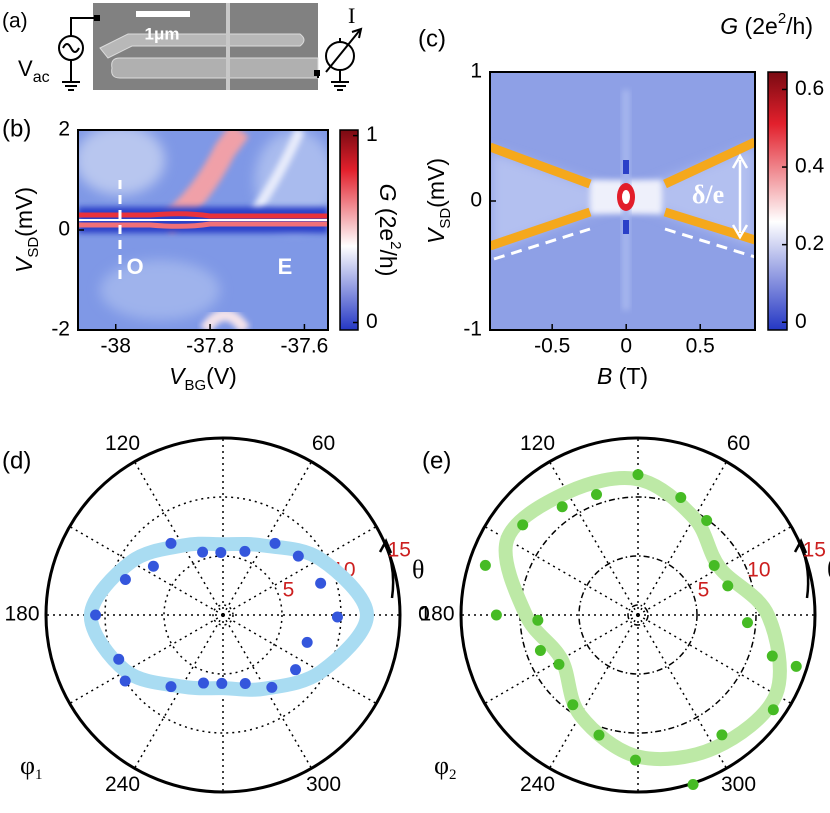  I want to click on y-axis-label: VSD(mV), so click(438, 201).